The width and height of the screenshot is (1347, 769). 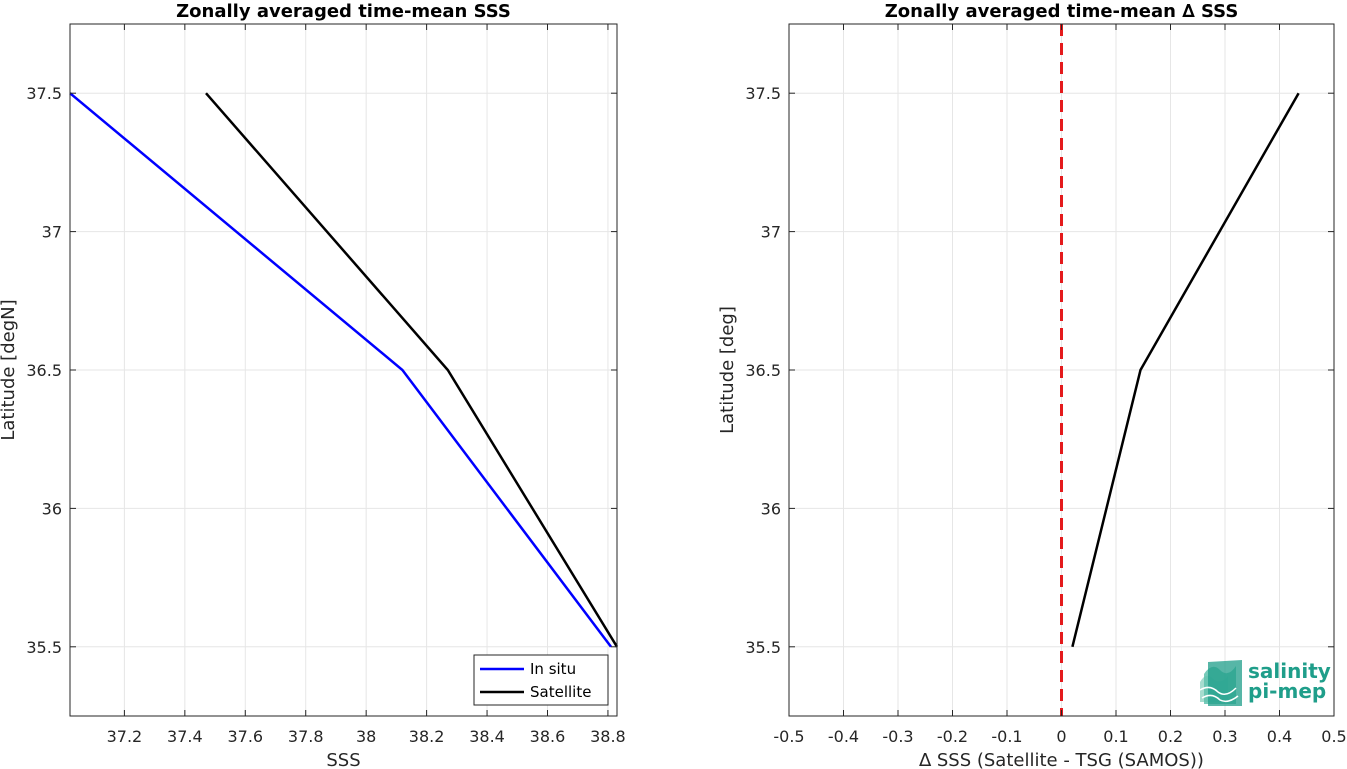 What do you see at coordinates (897, 736) in the screenshot?
I see `x-tick-label: -0.3` at bounding box center [897, 736].